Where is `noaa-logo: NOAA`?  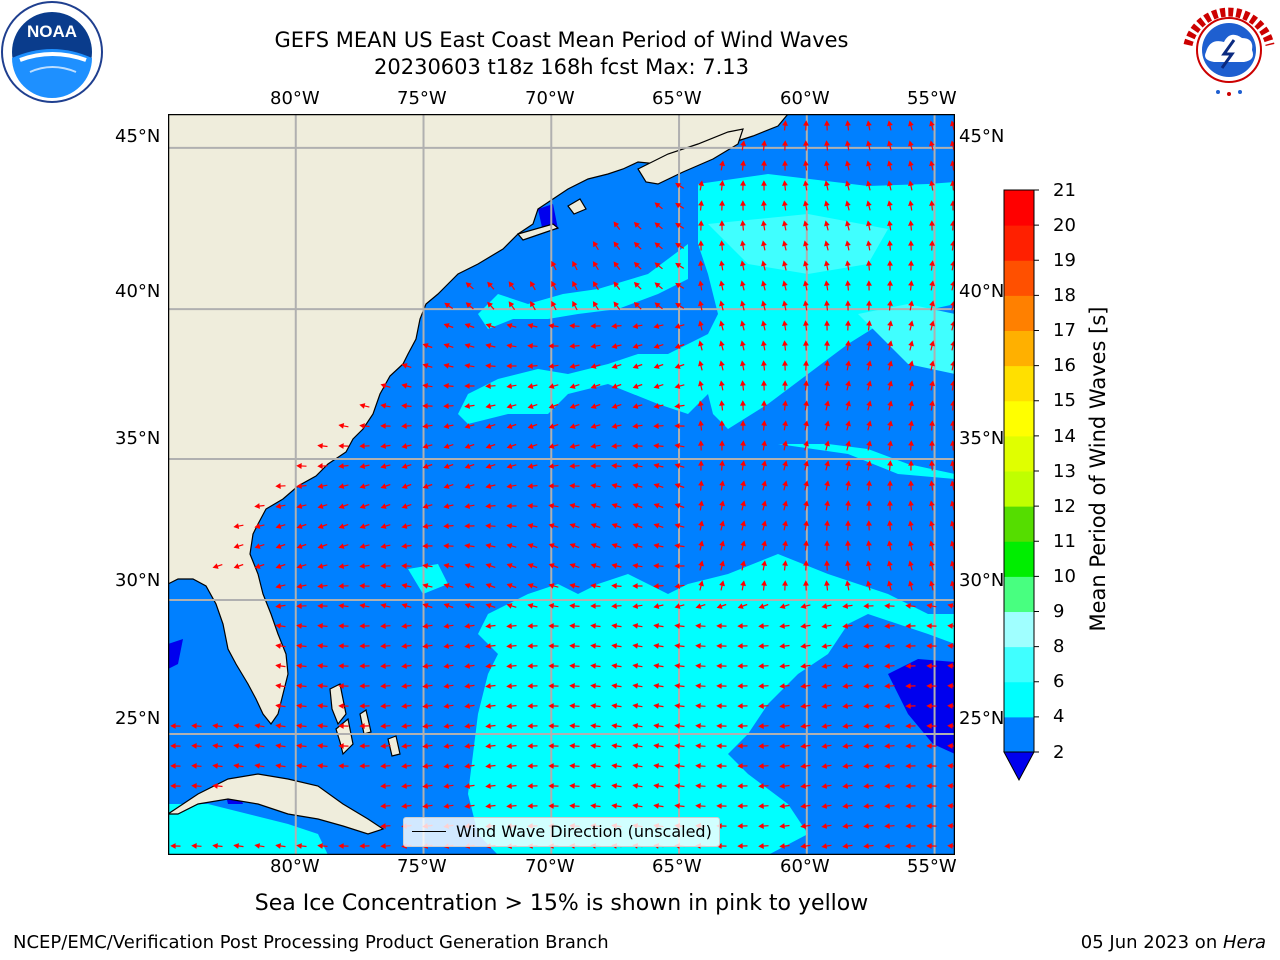 noaa-logo: NOAA is located at coordinates (52, 52).